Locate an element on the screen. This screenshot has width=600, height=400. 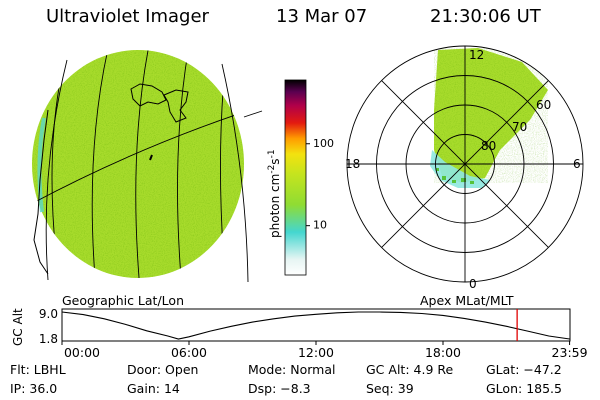
globe-limb-glow is located at coordinates (41, 165).